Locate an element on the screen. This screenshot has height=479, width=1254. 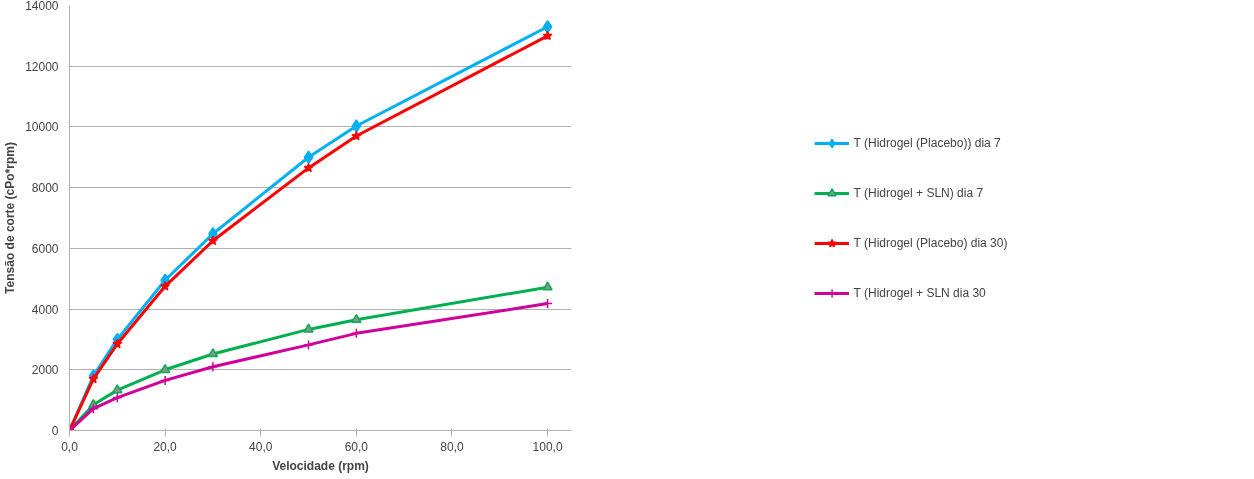
x-tick-label: 80,0 is located at coordinates (452, 446).